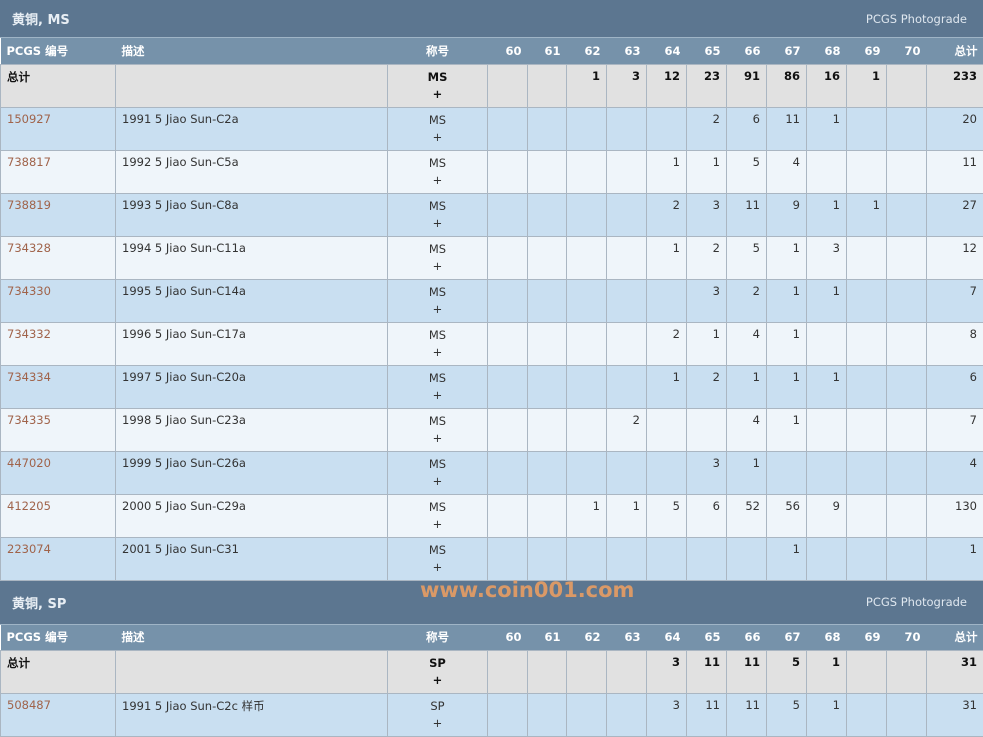 Image resolution: width=983 pixels, height=737 pixels. Describe the element at coordinates (955, 343) in the screenshot. I see `row-total: 8` at that location.